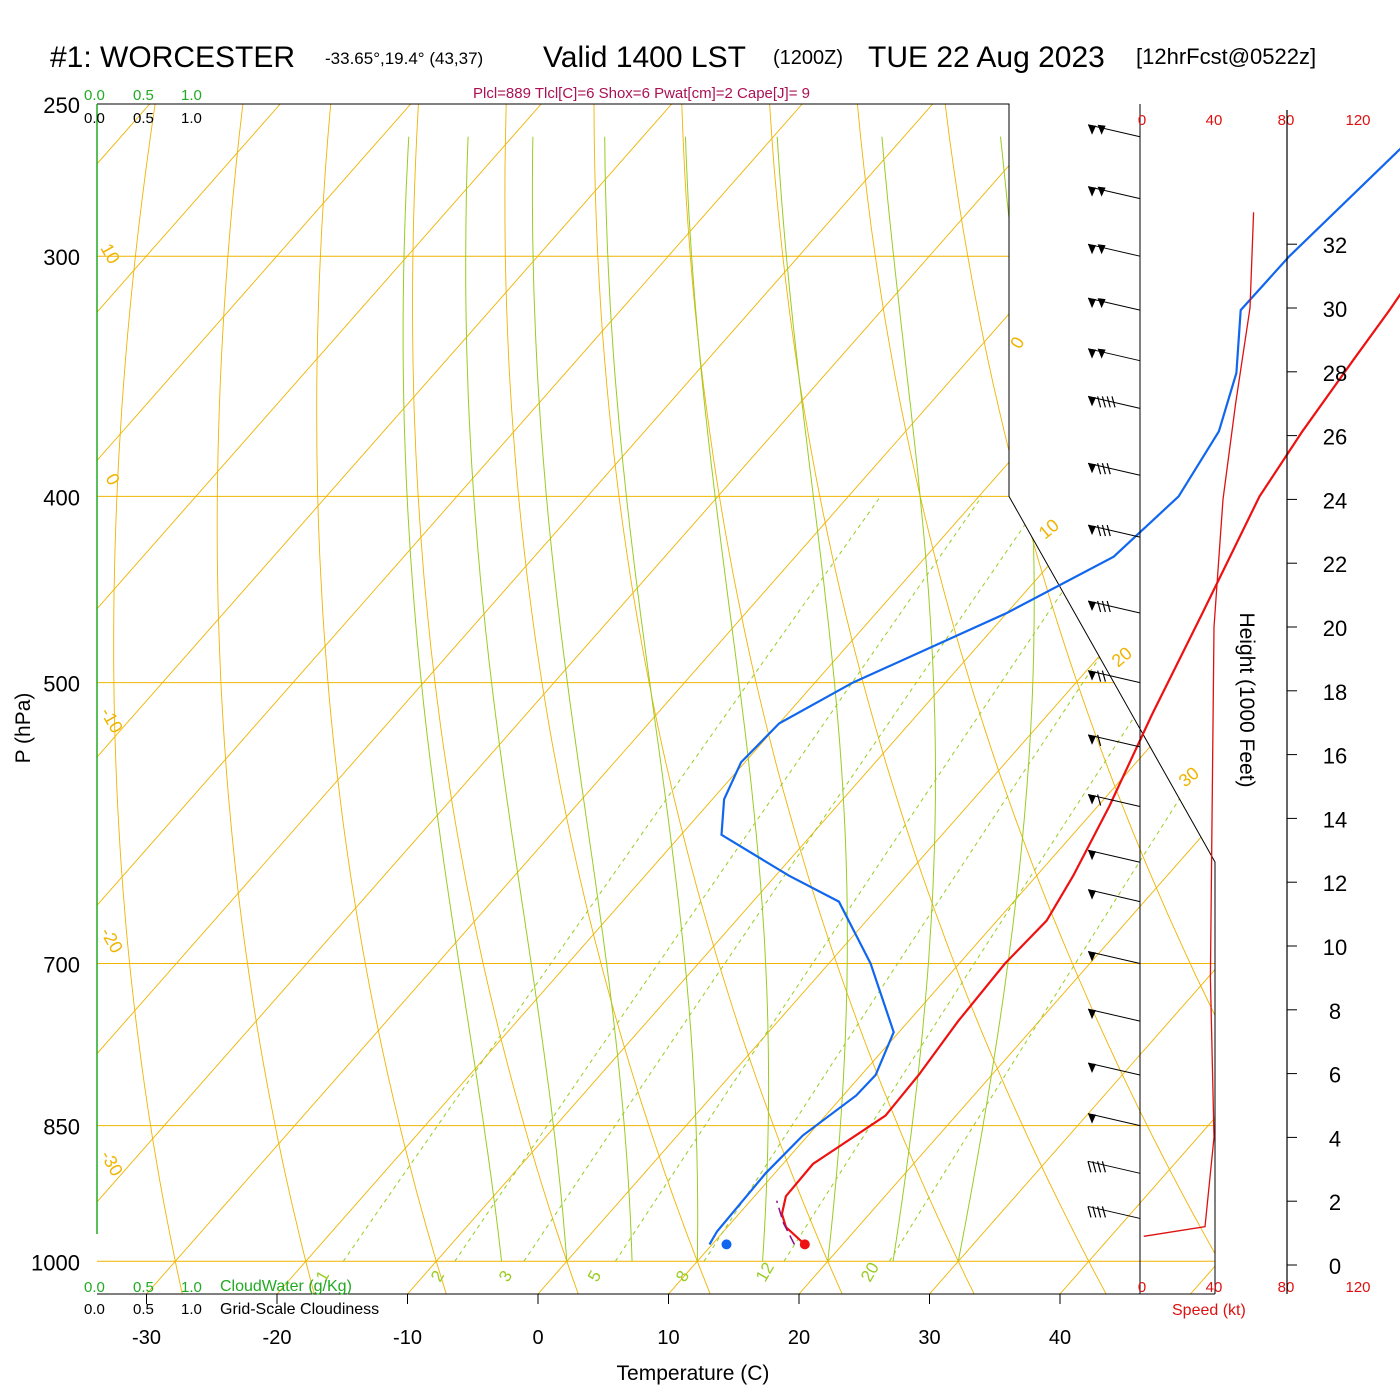 This screenshot has height=1400, width=1400. What do you see at coordinates (1202, 699) in the screenshot?
I see `isotherm-line` at bounding box center [1202, 699].